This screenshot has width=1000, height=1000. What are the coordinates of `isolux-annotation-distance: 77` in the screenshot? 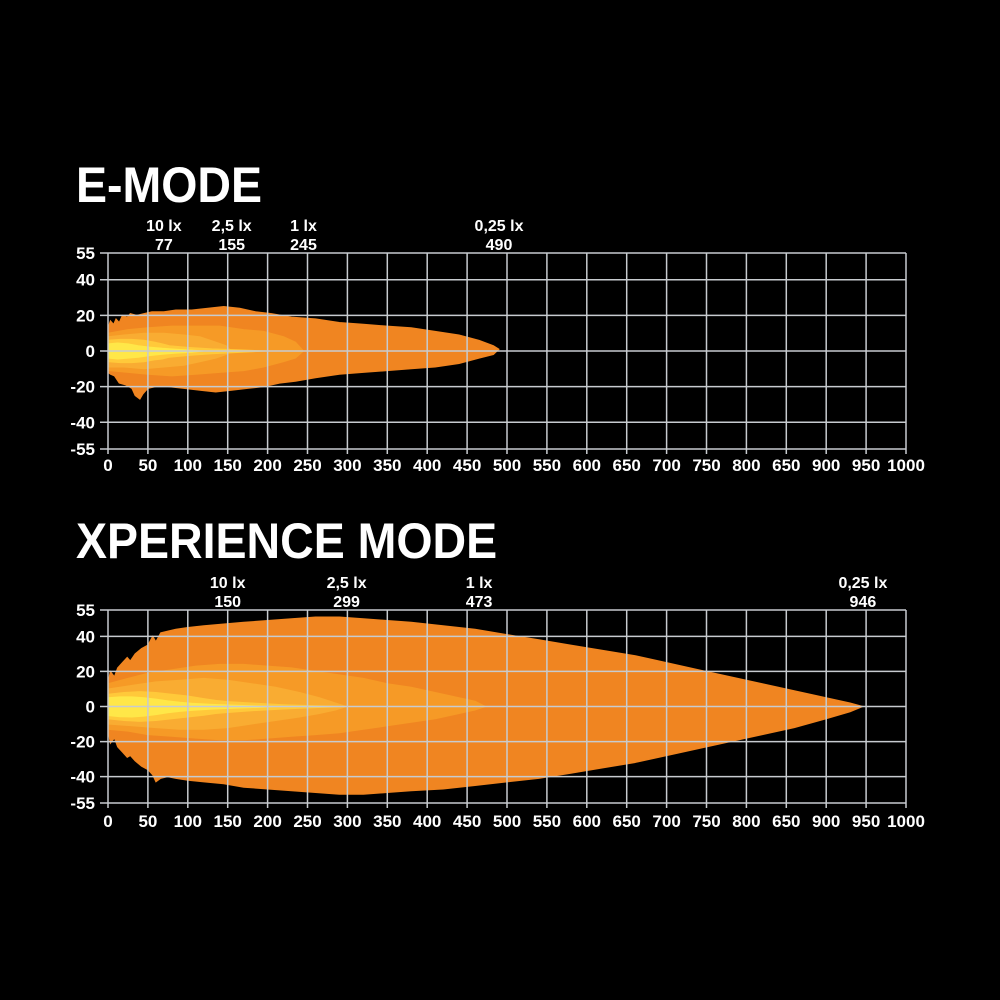 It's located at (164, 245).